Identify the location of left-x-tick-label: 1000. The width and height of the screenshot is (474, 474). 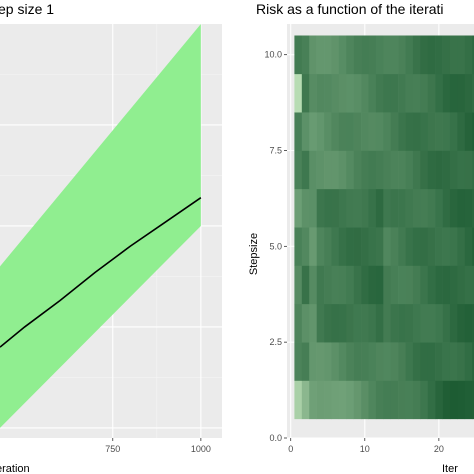
(201, 449).